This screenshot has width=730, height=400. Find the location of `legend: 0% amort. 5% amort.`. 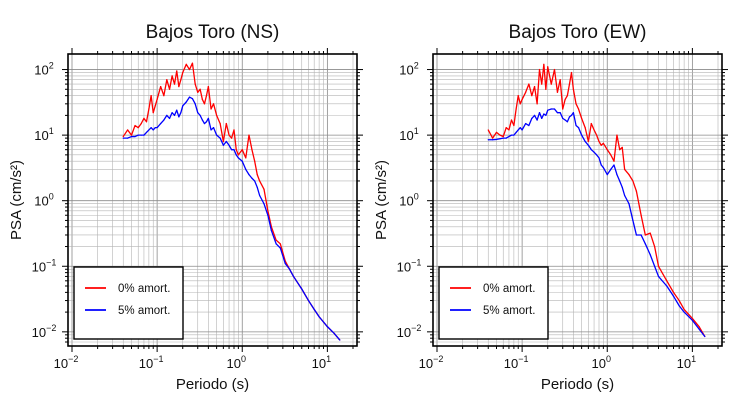

legend: 0% amort. 5% amort. is located at coordinates (128, 303).